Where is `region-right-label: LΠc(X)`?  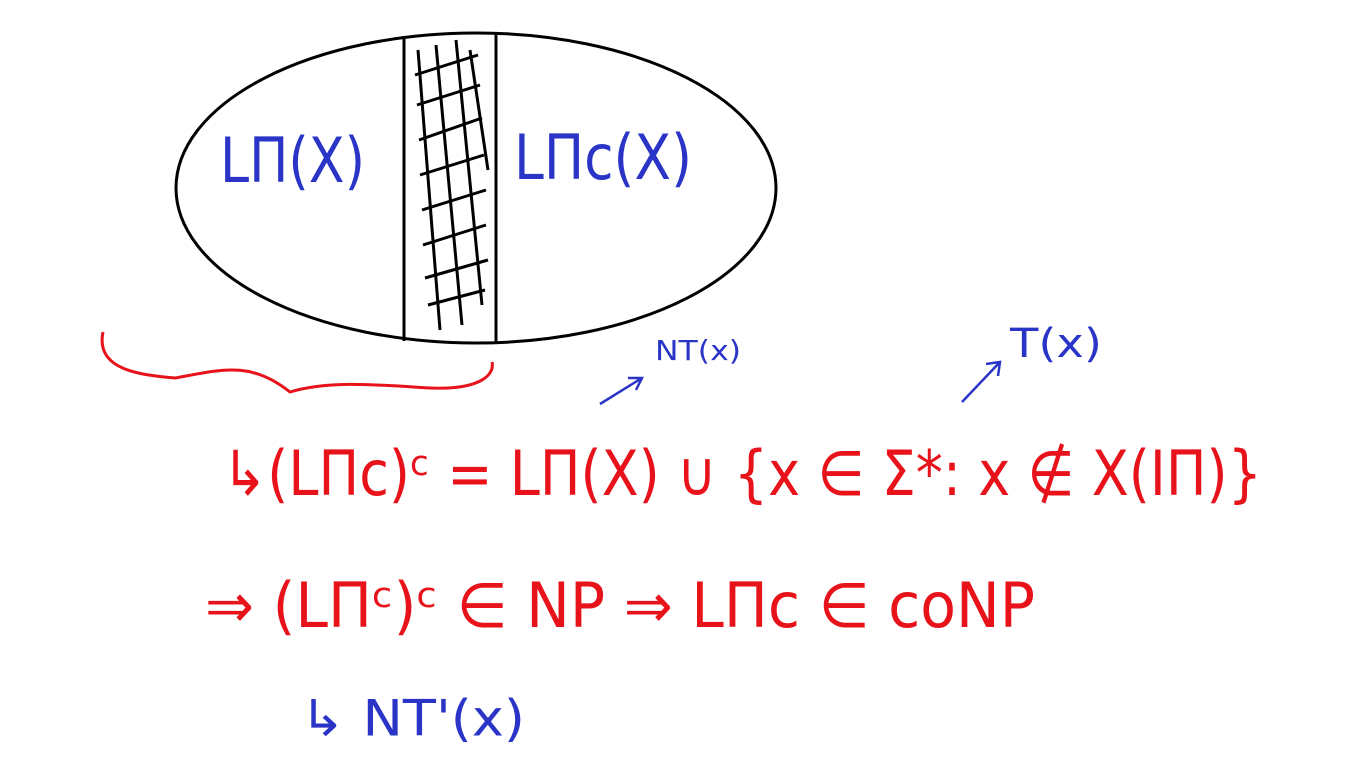
region-right-label: LΠc(X) is located at coordinates (603, 157).